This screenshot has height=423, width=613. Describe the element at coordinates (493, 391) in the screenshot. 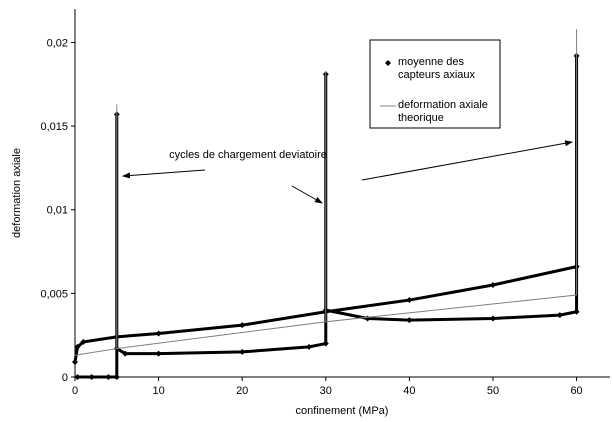

I see `x-tick-label: 50` at that location.